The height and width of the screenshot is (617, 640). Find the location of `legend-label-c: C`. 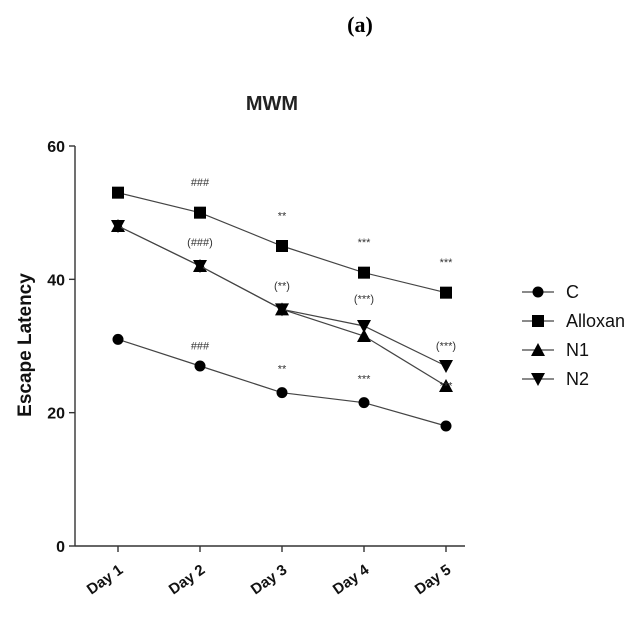

legend-label-c: C is located at coordinates (572, 292).